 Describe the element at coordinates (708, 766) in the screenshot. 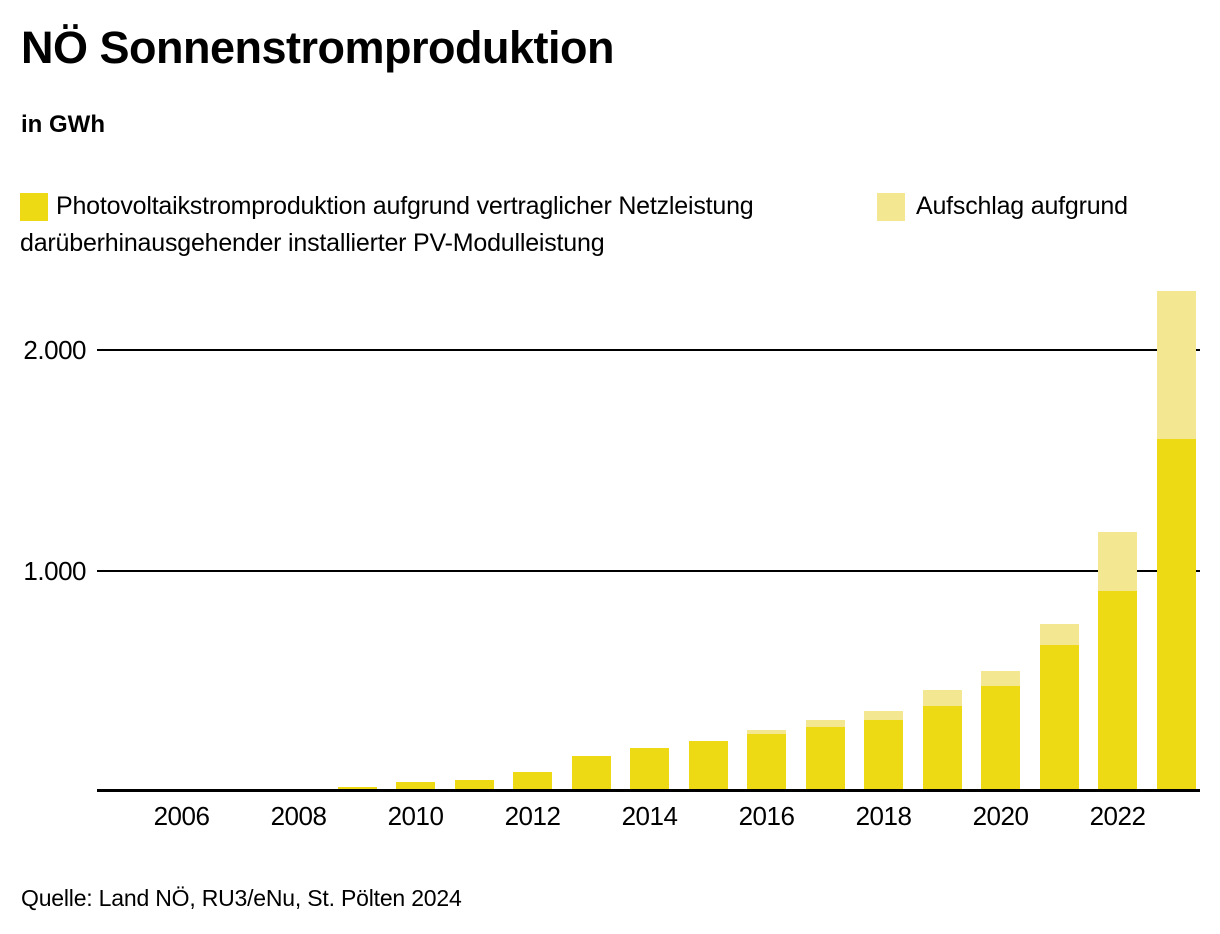

I see `bar-2015-netzleistung` at that location.